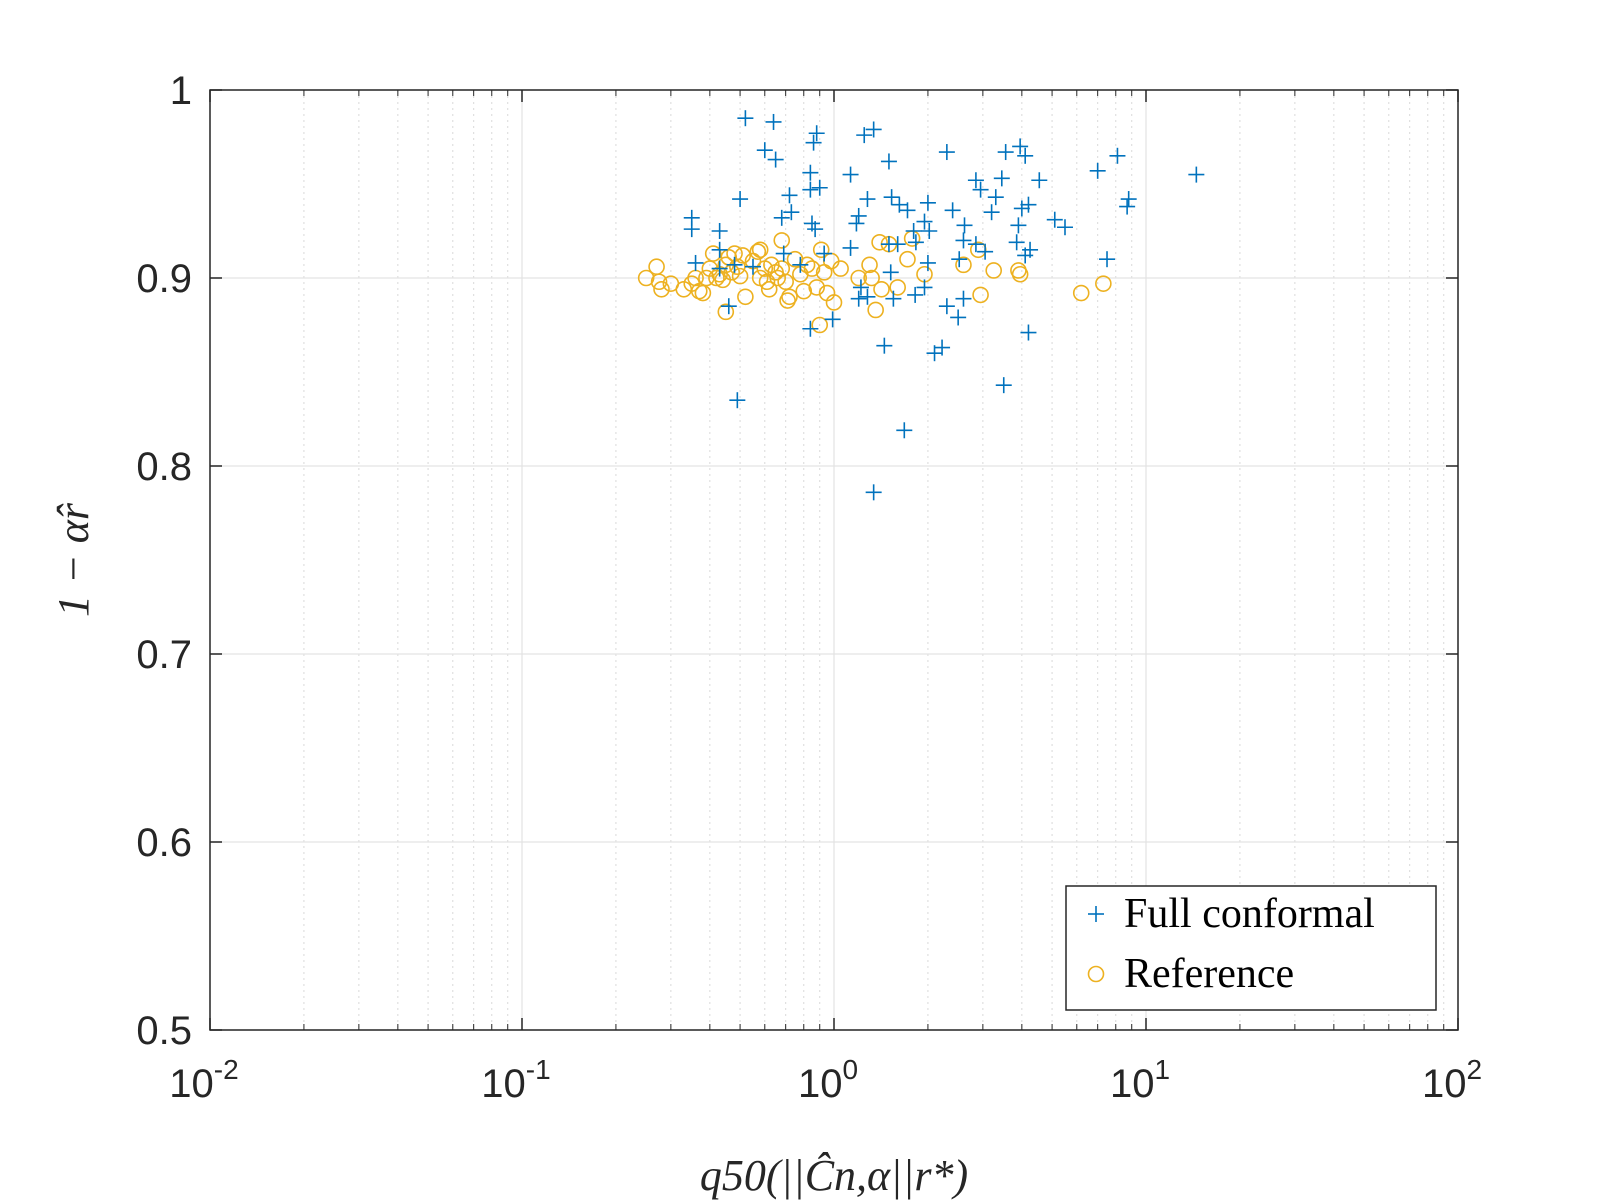 The height and width of the screenshot is (1200, 1600). Describe the element at coordinates (1096, 914) in the screenshot. I see `legend-plus-marker` at that location.